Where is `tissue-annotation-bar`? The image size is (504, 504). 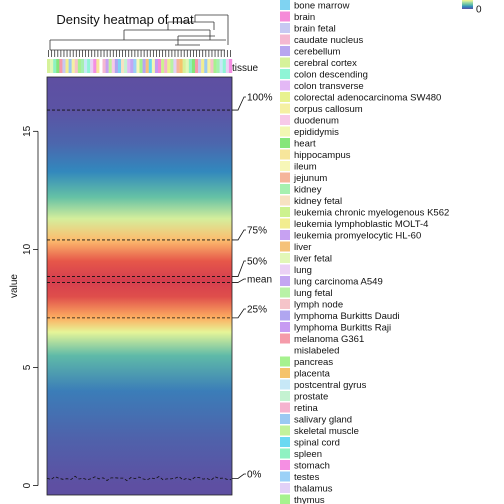
tissue-annotation-bar is located at coordinates (140, 66).